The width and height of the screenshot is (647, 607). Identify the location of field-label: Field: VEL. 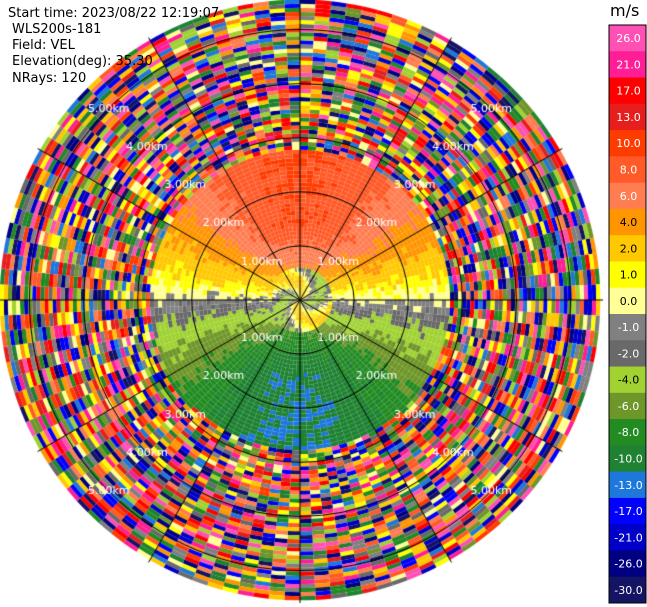
(43, 45).